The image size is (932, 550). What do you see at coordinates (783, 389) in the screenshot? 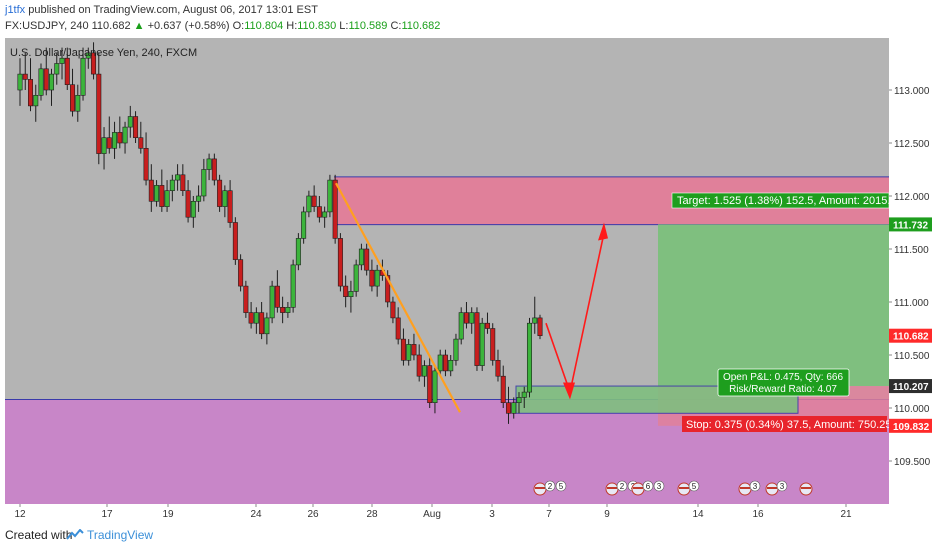
I see `rr-label: Risk/Reward Ratio: 4.07` at bounding box center [783, 389].